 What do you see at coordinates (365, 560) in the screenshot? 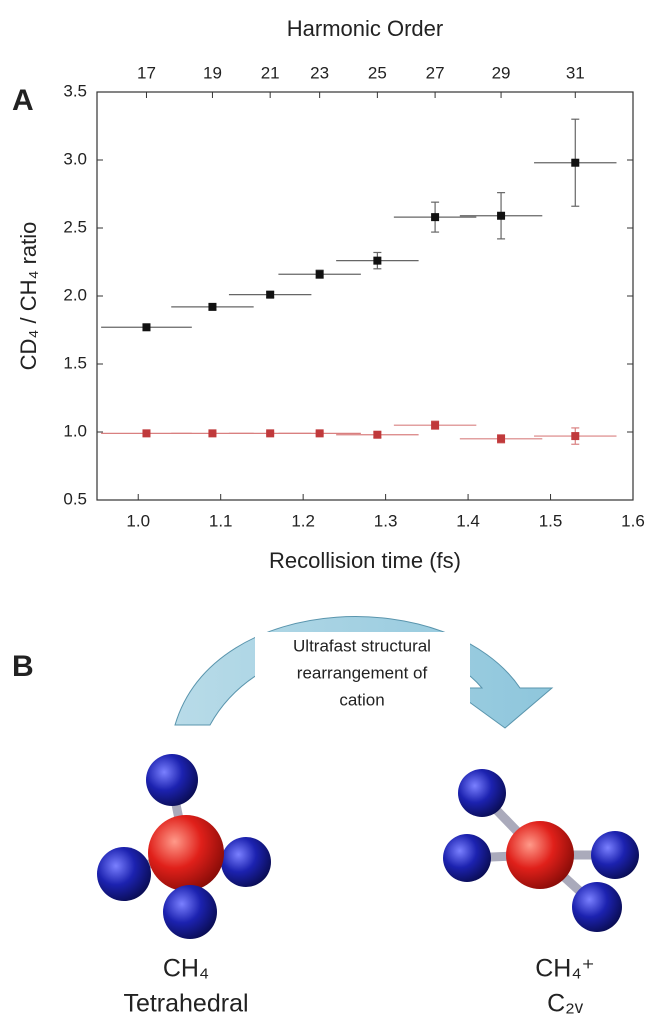
I see `x-axis-title: Recollision time (fs)` at bounding box center [365, 560].